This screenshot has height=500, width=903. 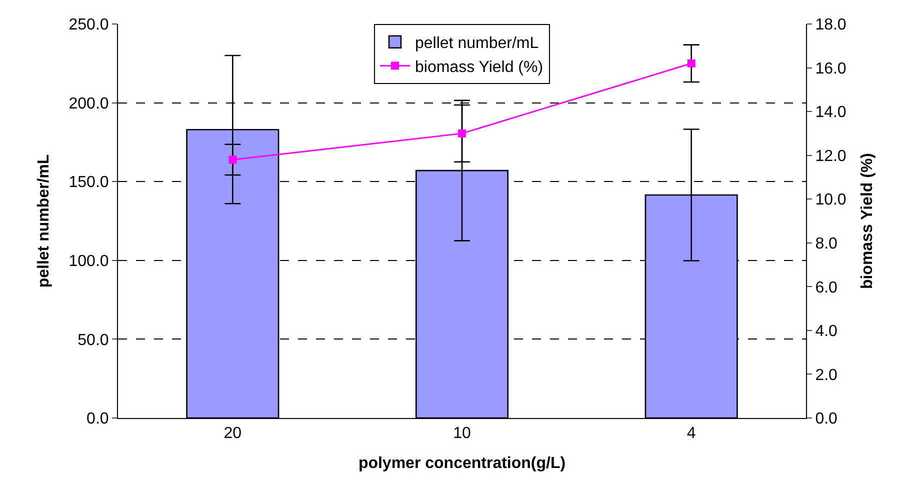 What do you see at coordinates (830, 25) in the screenshot?
I see `y2-tick-label: 18.0` at bounding box center [830, 25].